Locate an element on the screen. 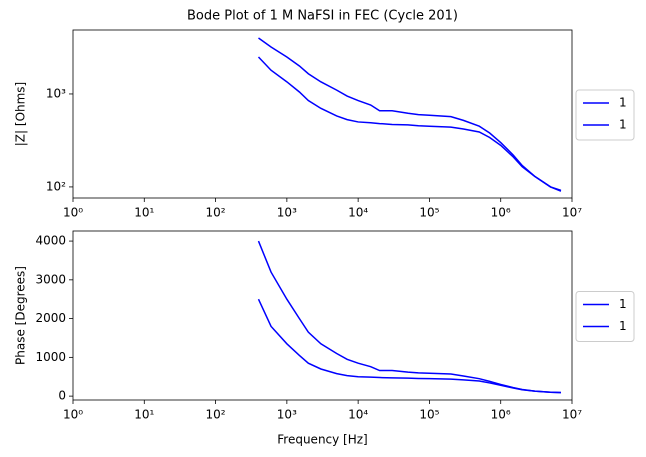 The image size is (646, 457). y-tick-label: 1000 is located at coordinates (50, 357).